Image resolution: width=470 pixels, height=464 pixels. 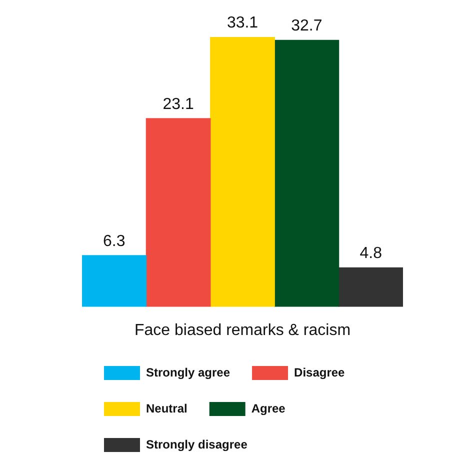 What do you see at coordinates (197, 444) in the screenshot?
I see `legend-label: Strongly disagree` at bounding box center [197, 444].